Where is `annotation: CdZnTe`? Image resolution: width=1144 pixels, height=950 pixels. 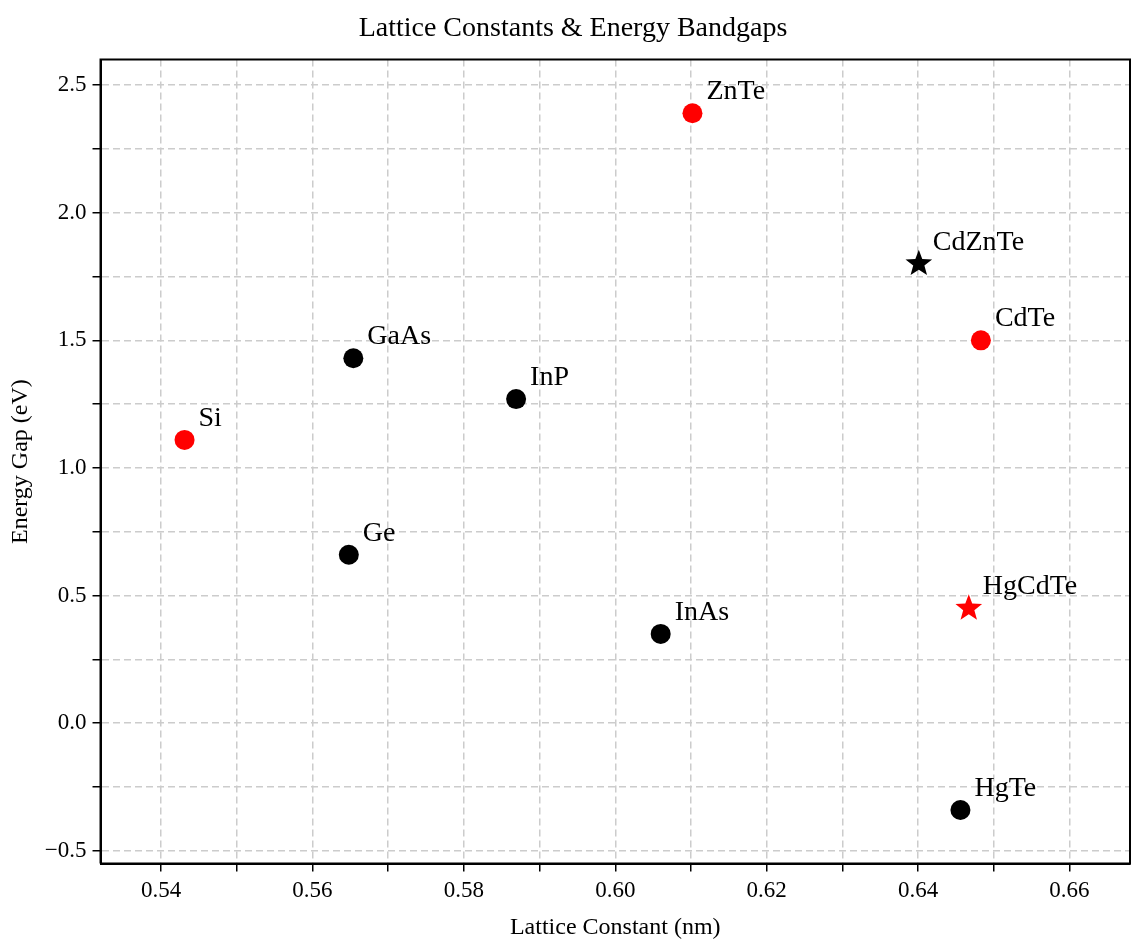 annotation: CdZnTe is located at coordinates (978, 240).